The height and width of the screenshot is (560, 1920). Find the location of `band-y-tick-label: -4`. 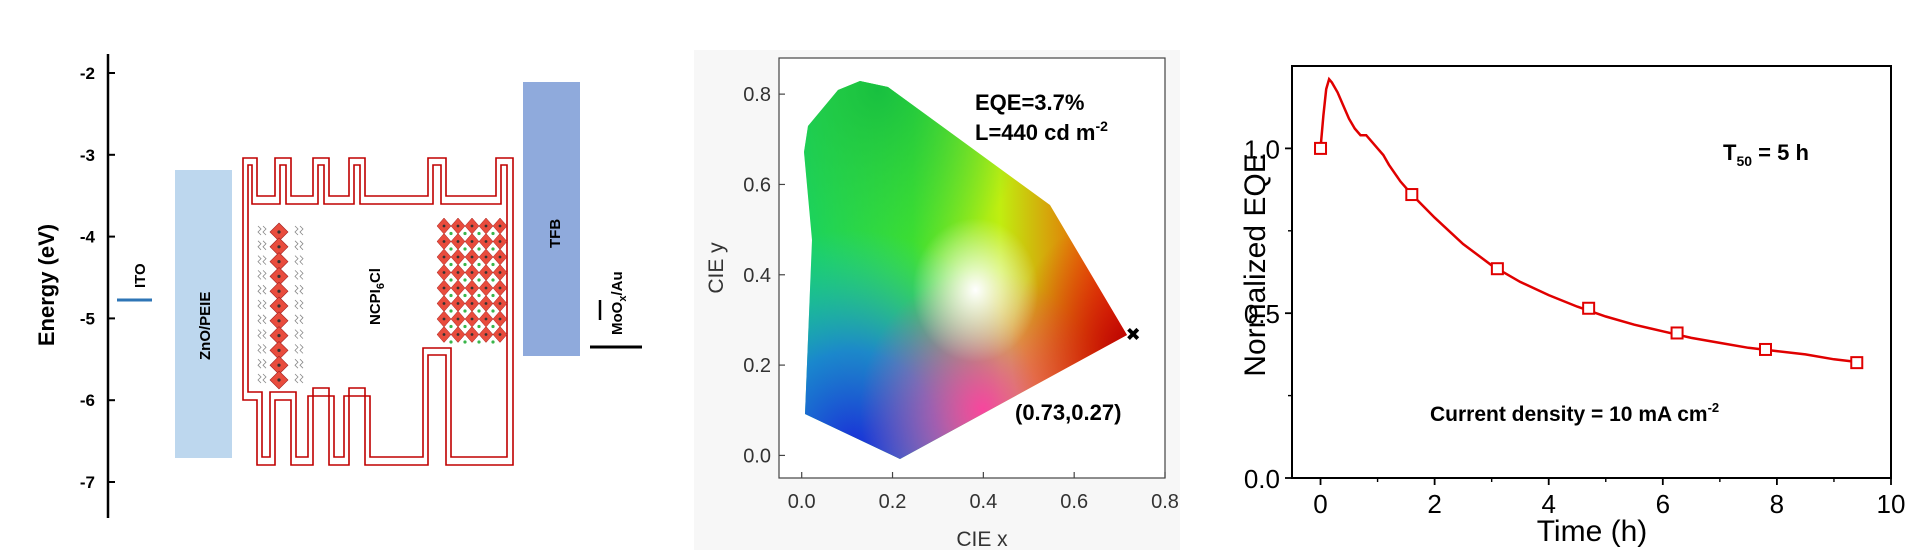

band-y-tick-label: -4 is located at coordinates (88, 237).